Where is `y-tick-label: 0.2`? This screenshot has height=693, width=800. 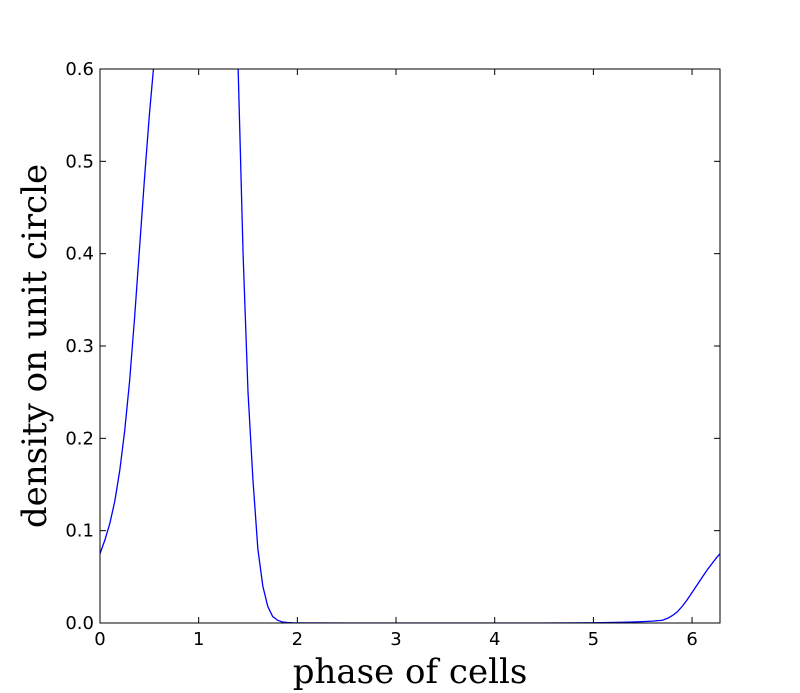 y-tick-label: 0.2 is located at coordinates (79, 438).